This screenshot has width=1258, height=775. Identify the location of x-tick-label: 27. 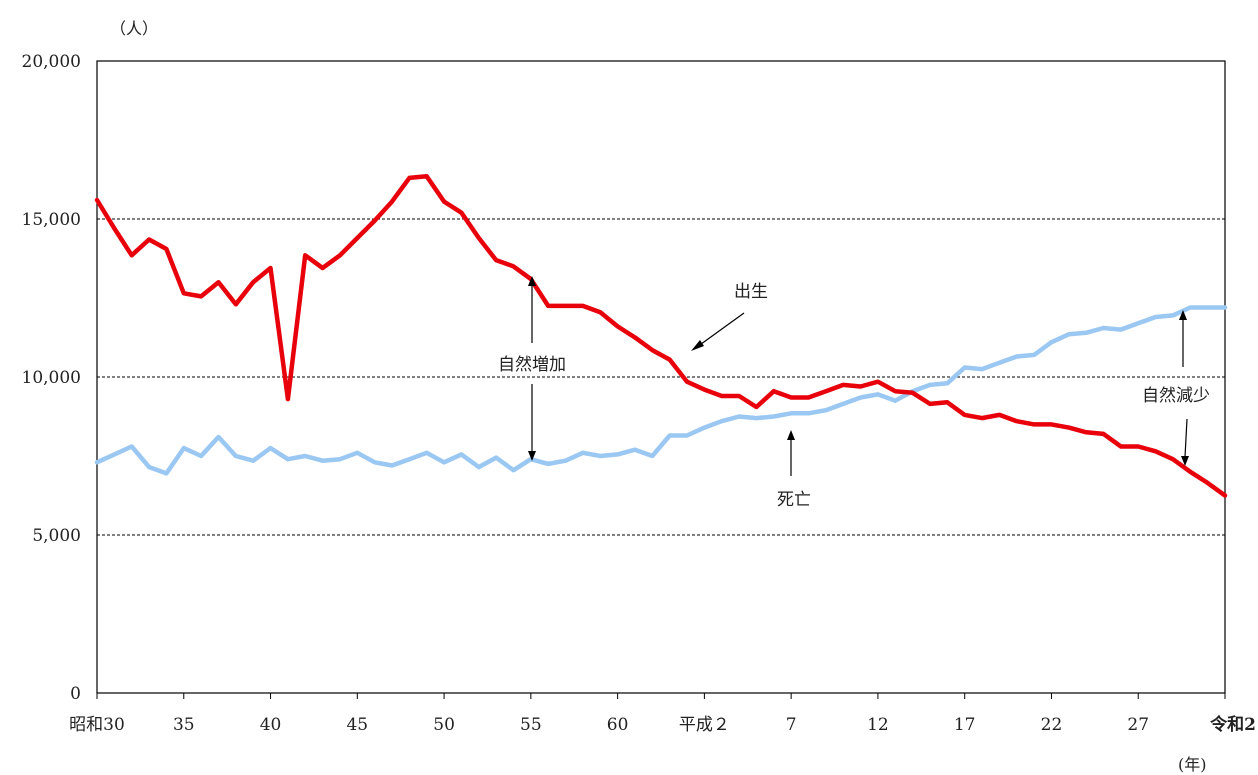
(1138, 725).